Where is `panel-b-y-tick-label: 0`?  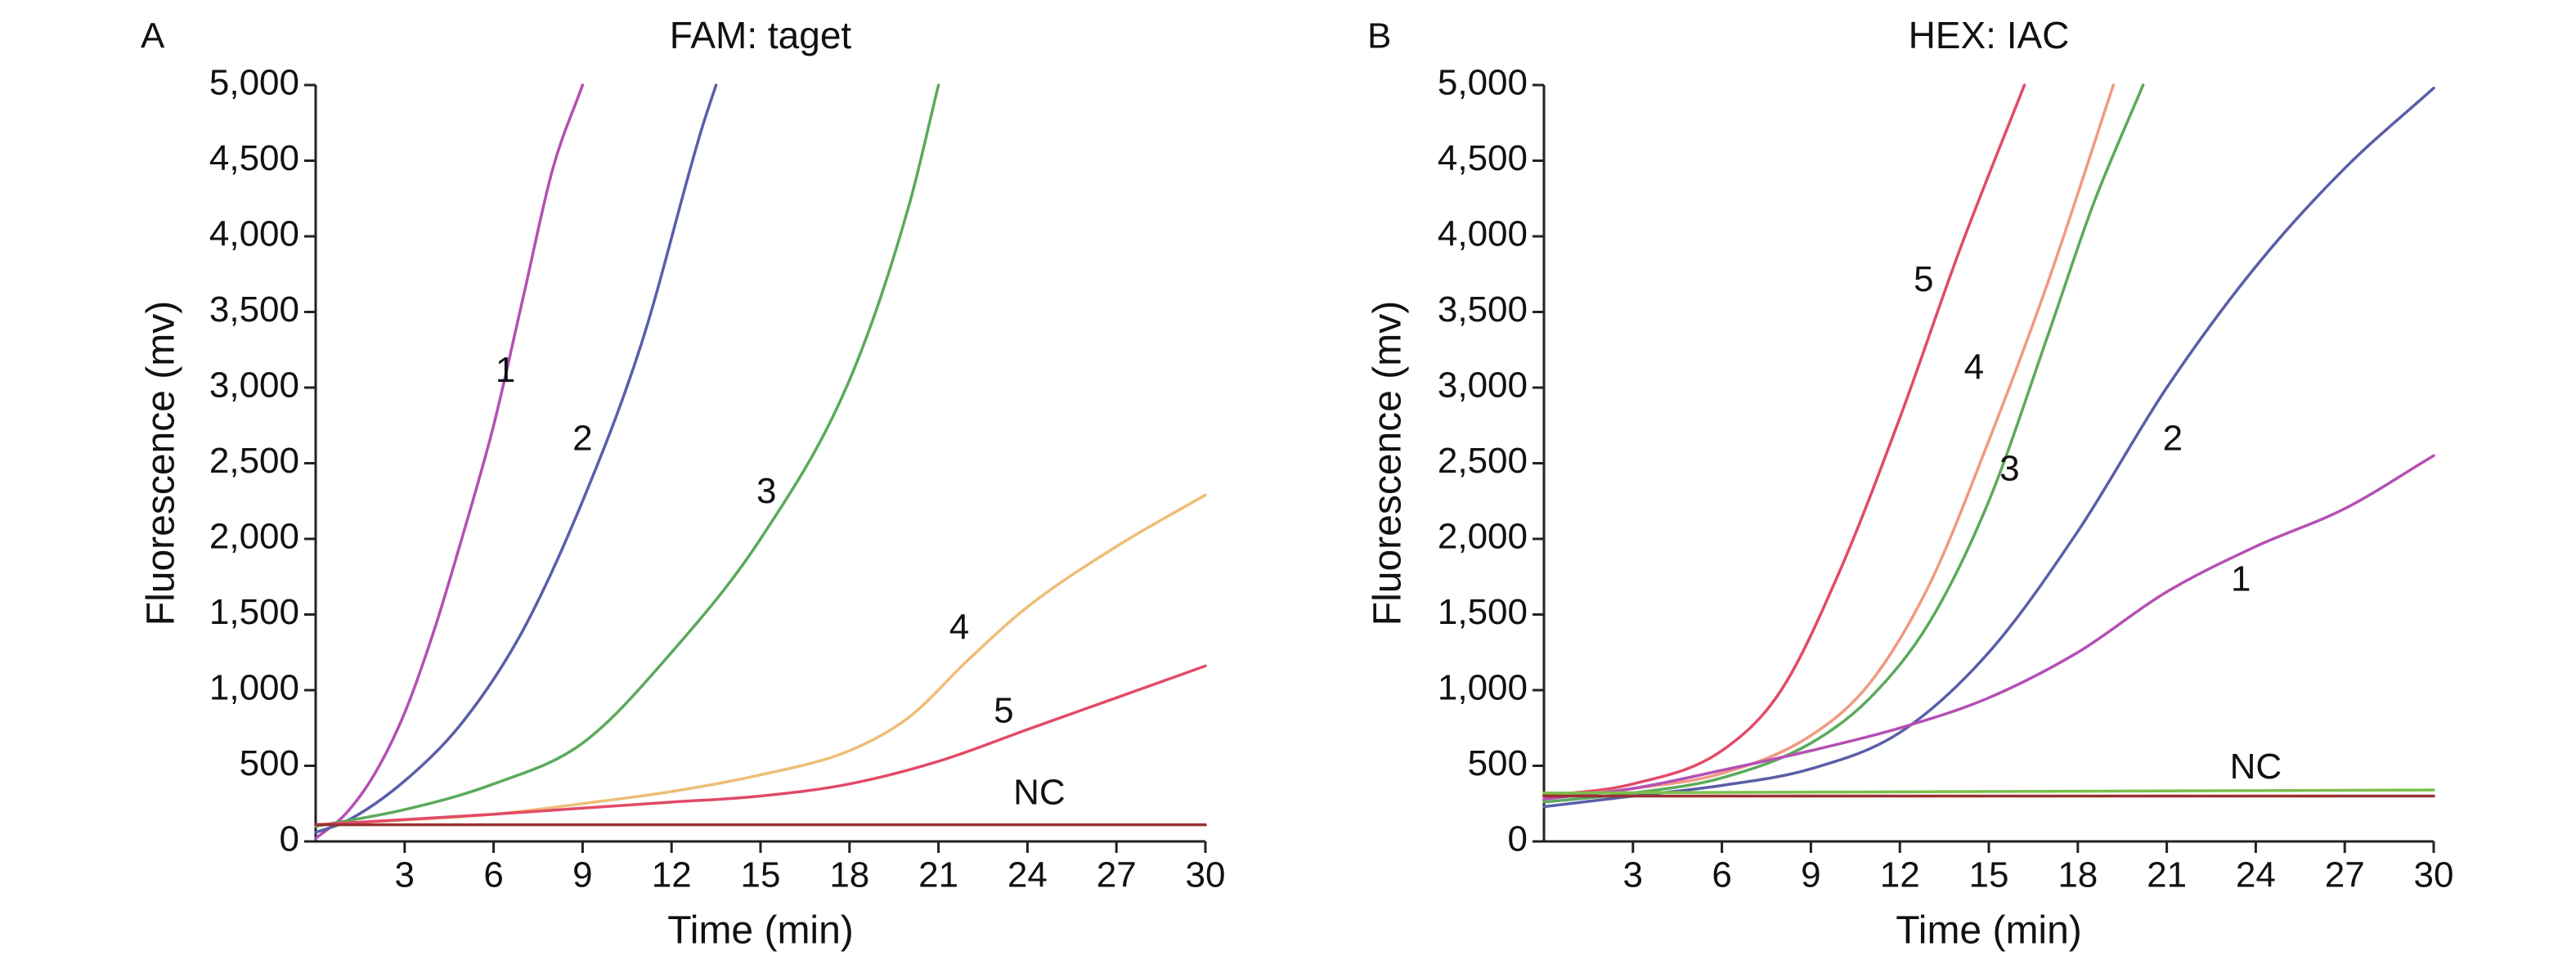 panel-b-y-tick-label: 0 is located at coordinates (1518, 839).